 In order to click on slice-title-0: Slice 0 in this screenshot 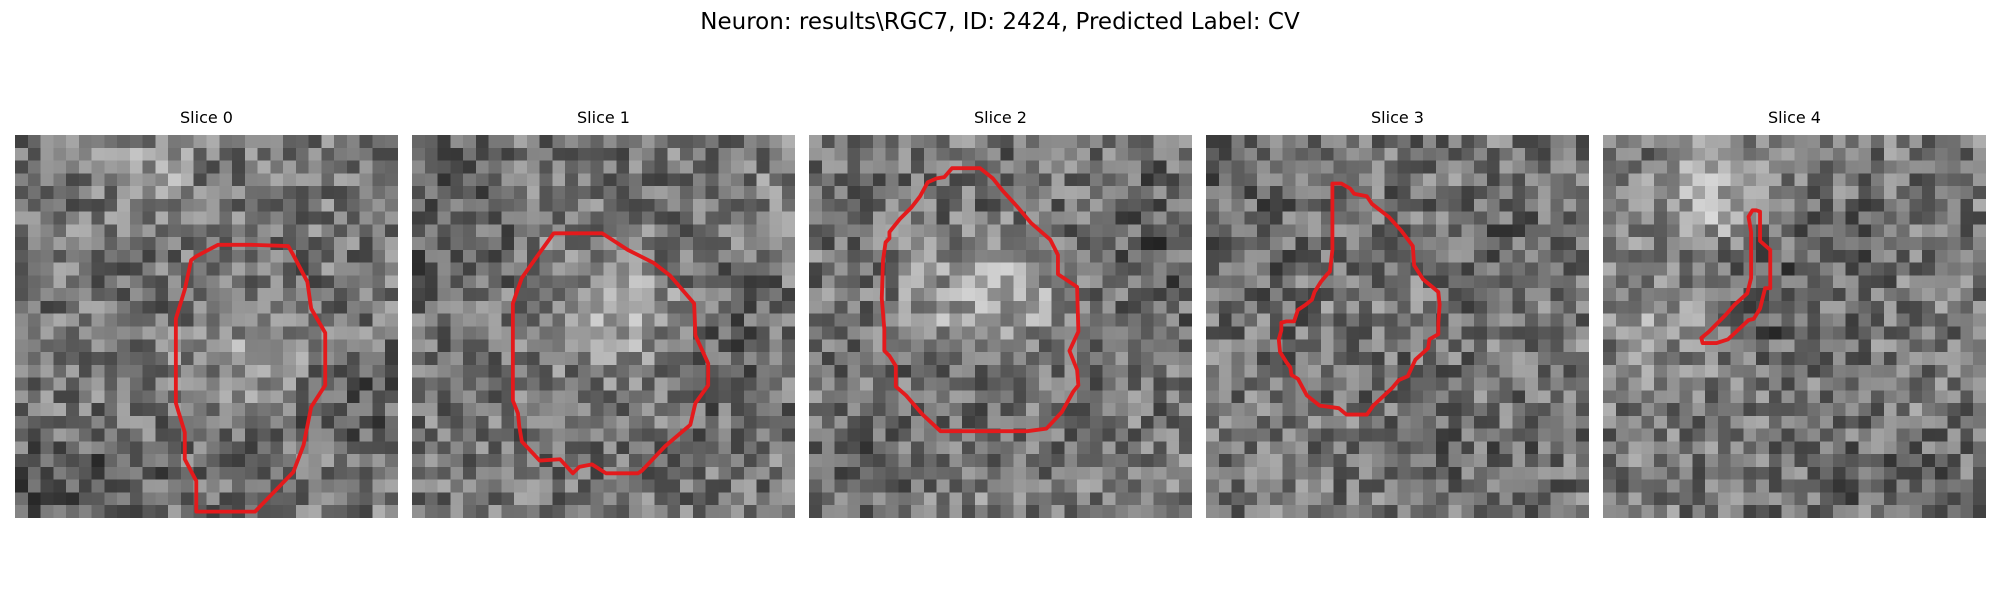, I will do `click(206, 117)`.